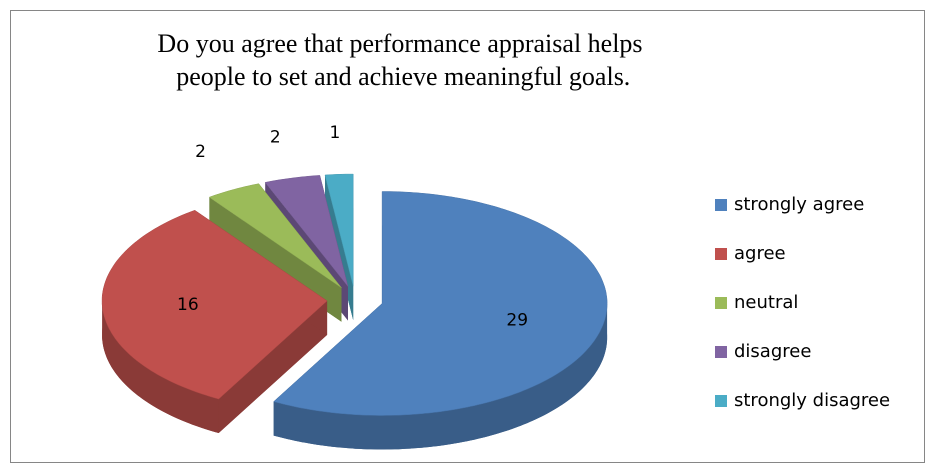 The height and width of the screenshot is (473, 933). I want to click on data-label: 29, so click(517, 321).